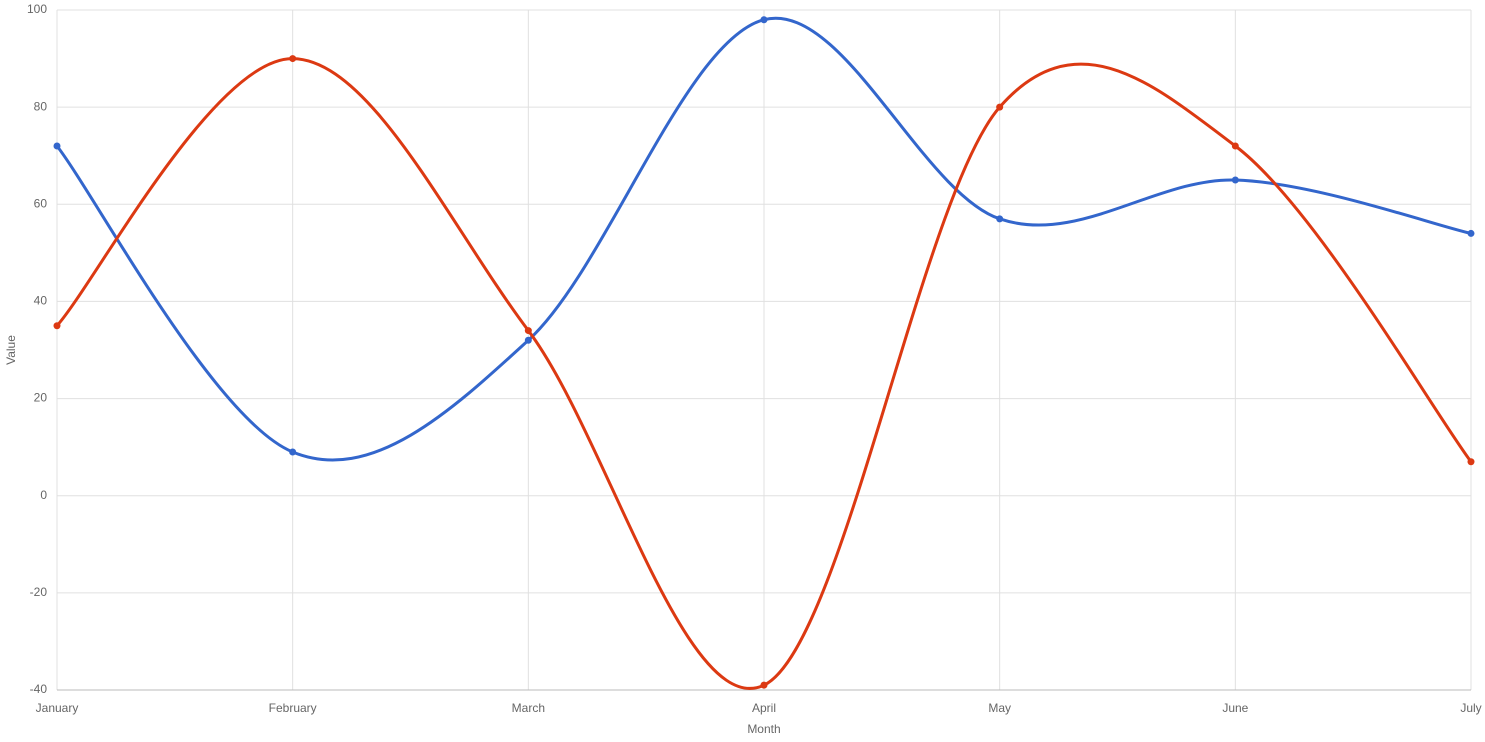  What do you see at coordinates (39, 592) in the screenshot?
I see `y-tick-label: -20` at bounding box center [39, 592].